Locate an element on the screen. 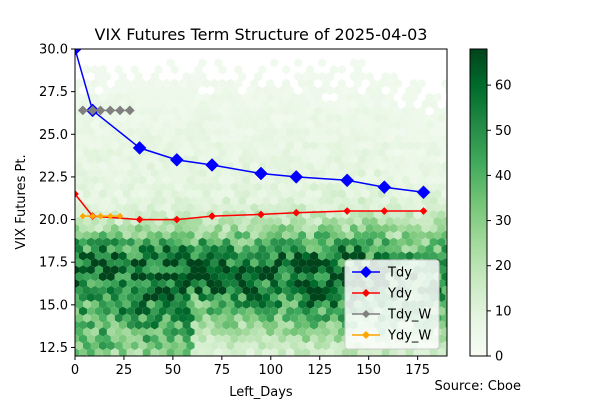 The image size is (600, 400). legend-label-tdy-w: Tdy_W is located at coordinates (409, 315).